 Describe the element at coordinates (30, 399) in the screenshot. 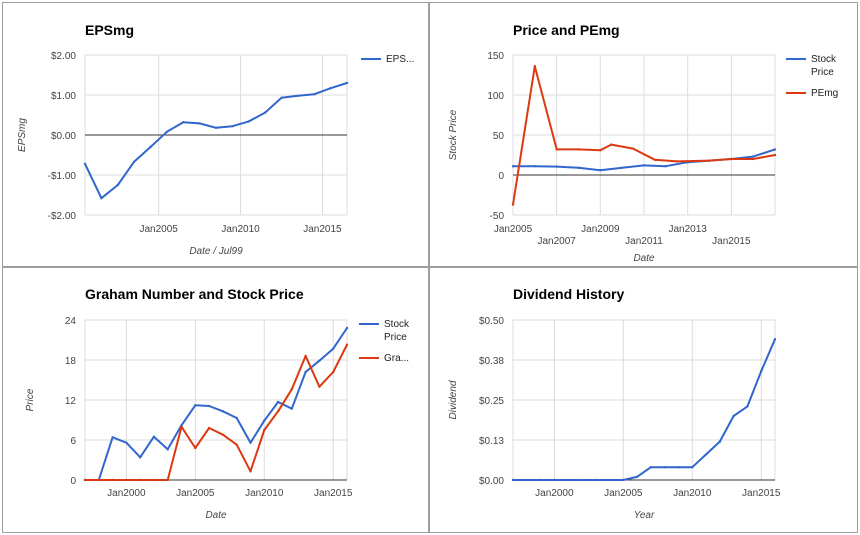

I see `y-axis-label: Price` at that location.